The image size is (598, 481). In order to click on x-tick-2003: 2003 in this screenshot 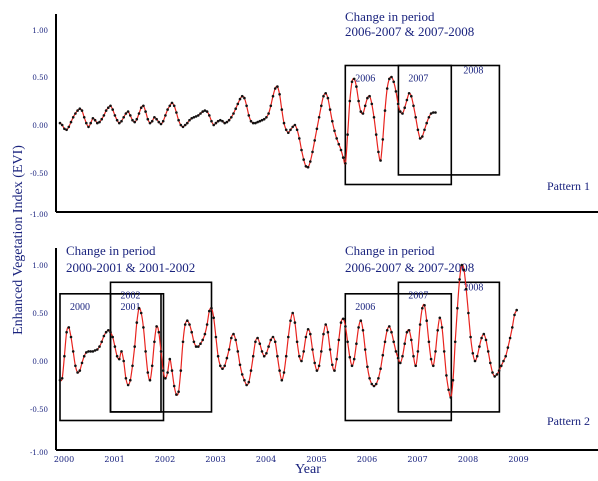, I will do `click(215, 459)`.